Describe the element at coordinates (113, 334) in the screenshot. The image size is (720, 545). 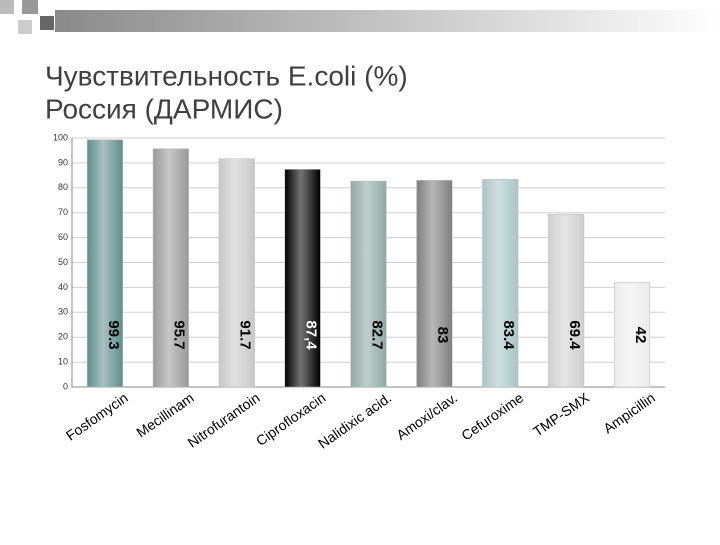
I see `value-label: 99.3` at that location.